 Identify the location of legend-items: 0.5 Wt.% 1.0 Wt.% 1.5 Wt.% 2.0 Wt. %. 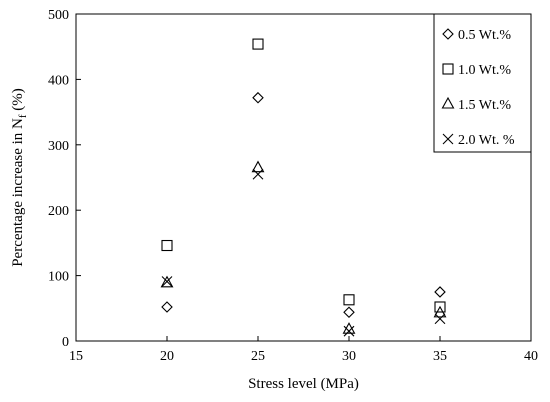
(478, 88).